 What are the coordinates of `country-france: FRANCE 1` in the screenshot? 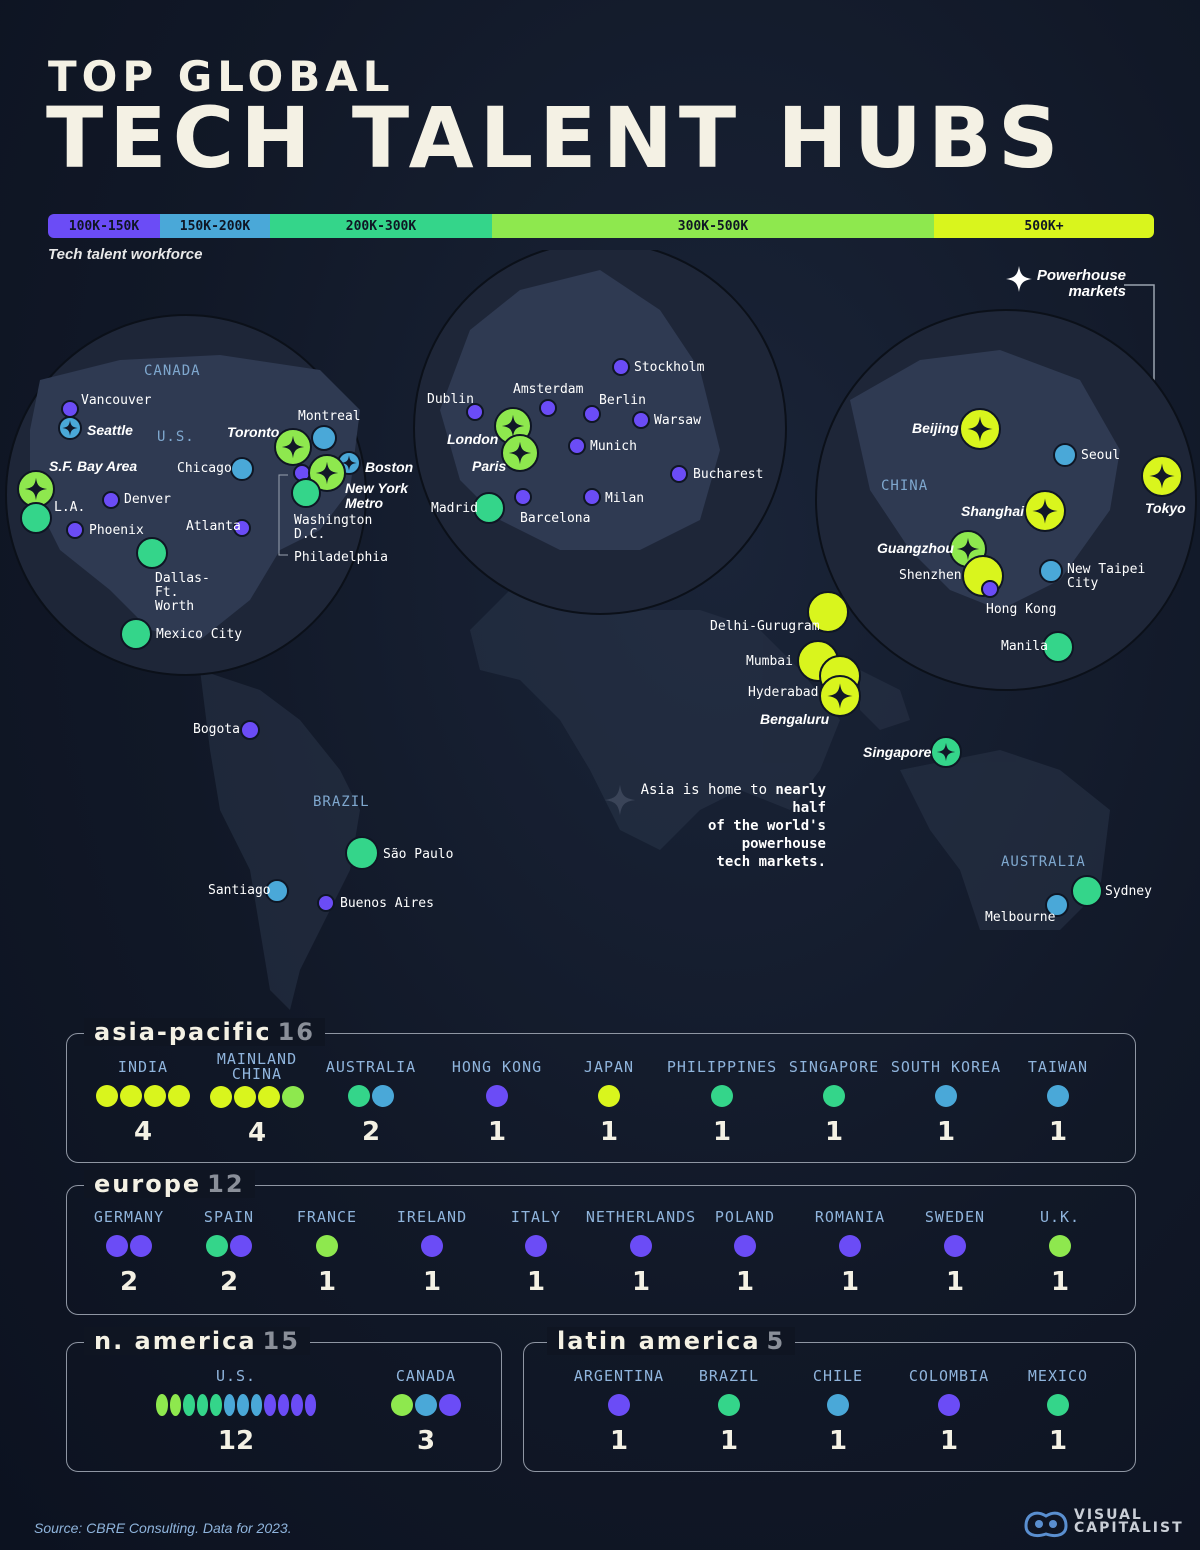 It's located at (327, 1253).